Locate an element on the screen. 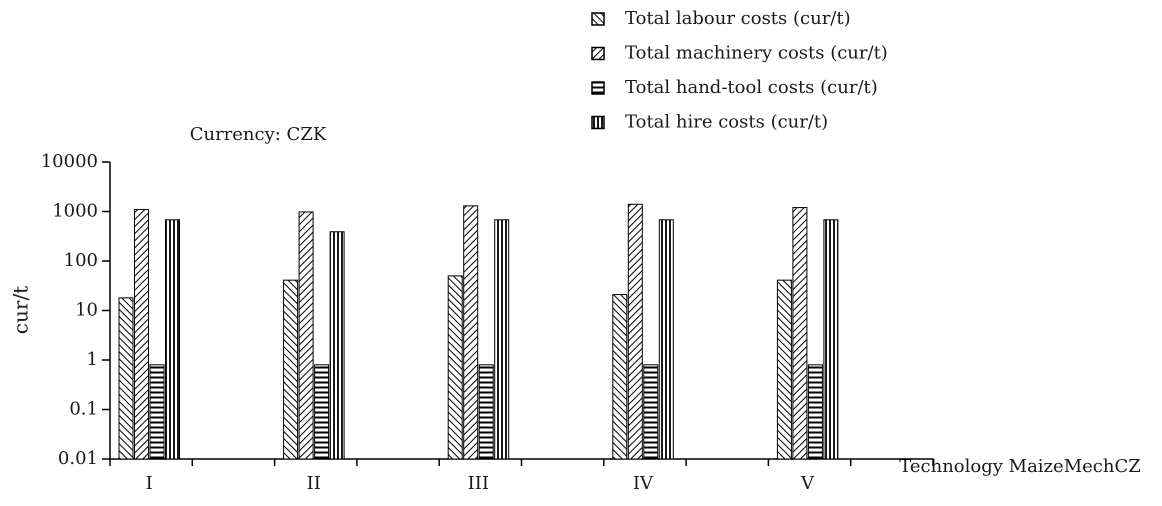 This screenshot has width=1162, height=506. legend-label: Total labour costs (cur/t) is located at coordinates (738, 18).